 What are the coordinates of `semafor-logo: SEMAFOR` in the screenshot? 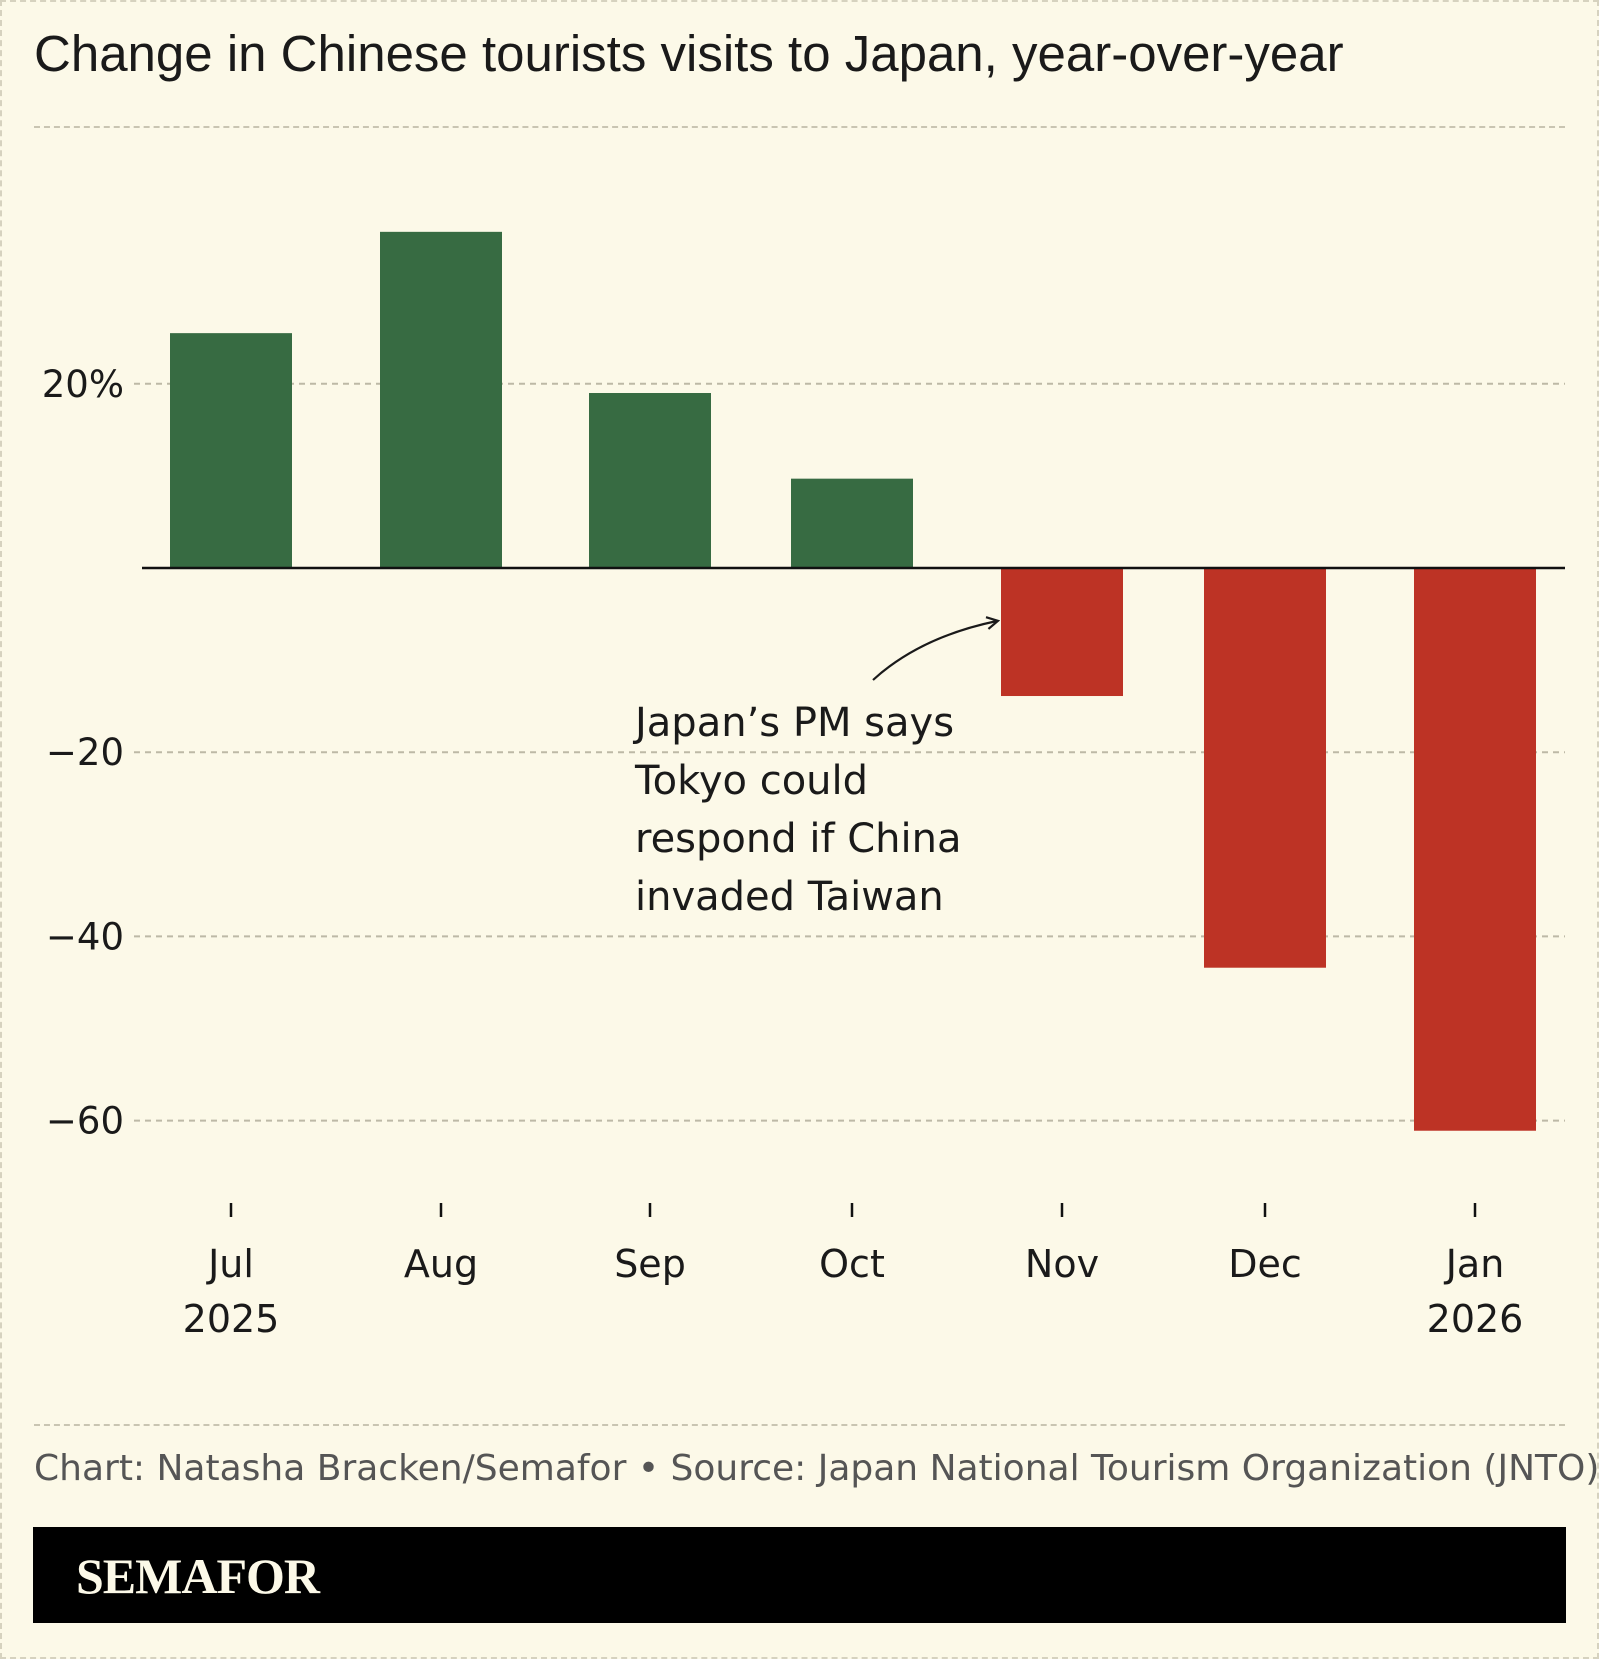 It's located at (198, 1576).